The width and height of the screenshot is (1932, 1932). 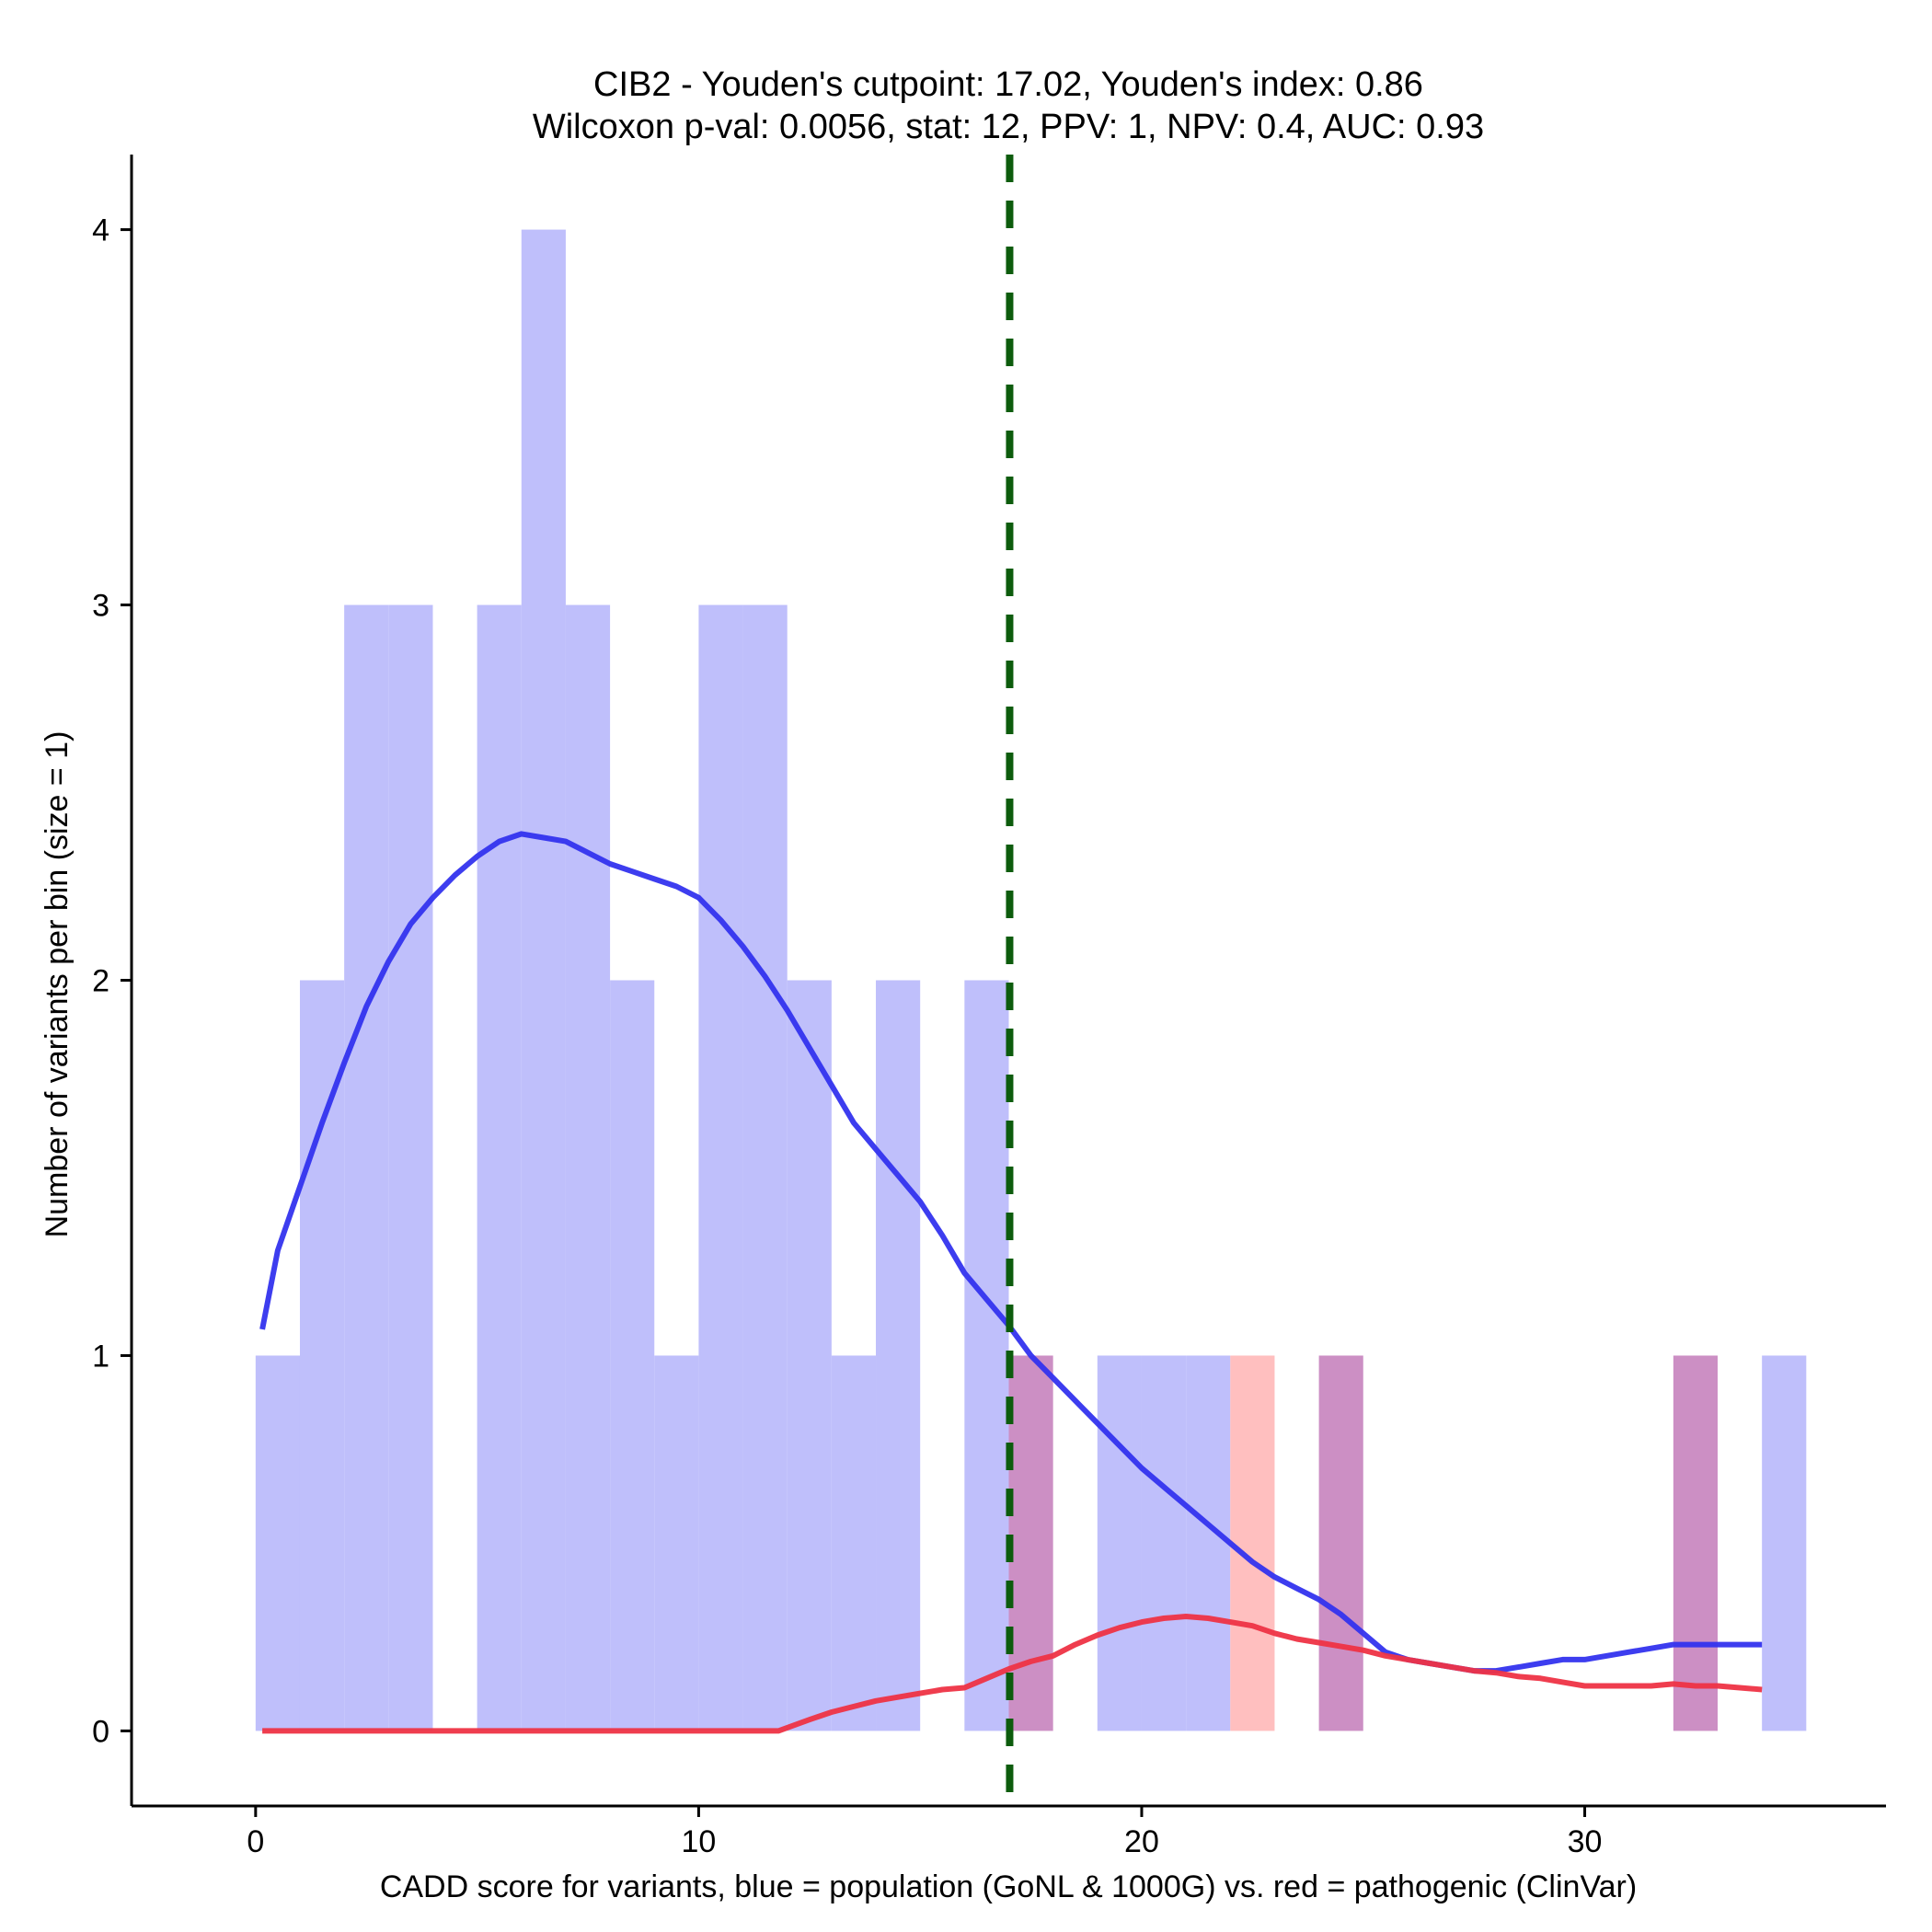 I want to click on pathogenic-density-line, so click(x=1012, y=1674).